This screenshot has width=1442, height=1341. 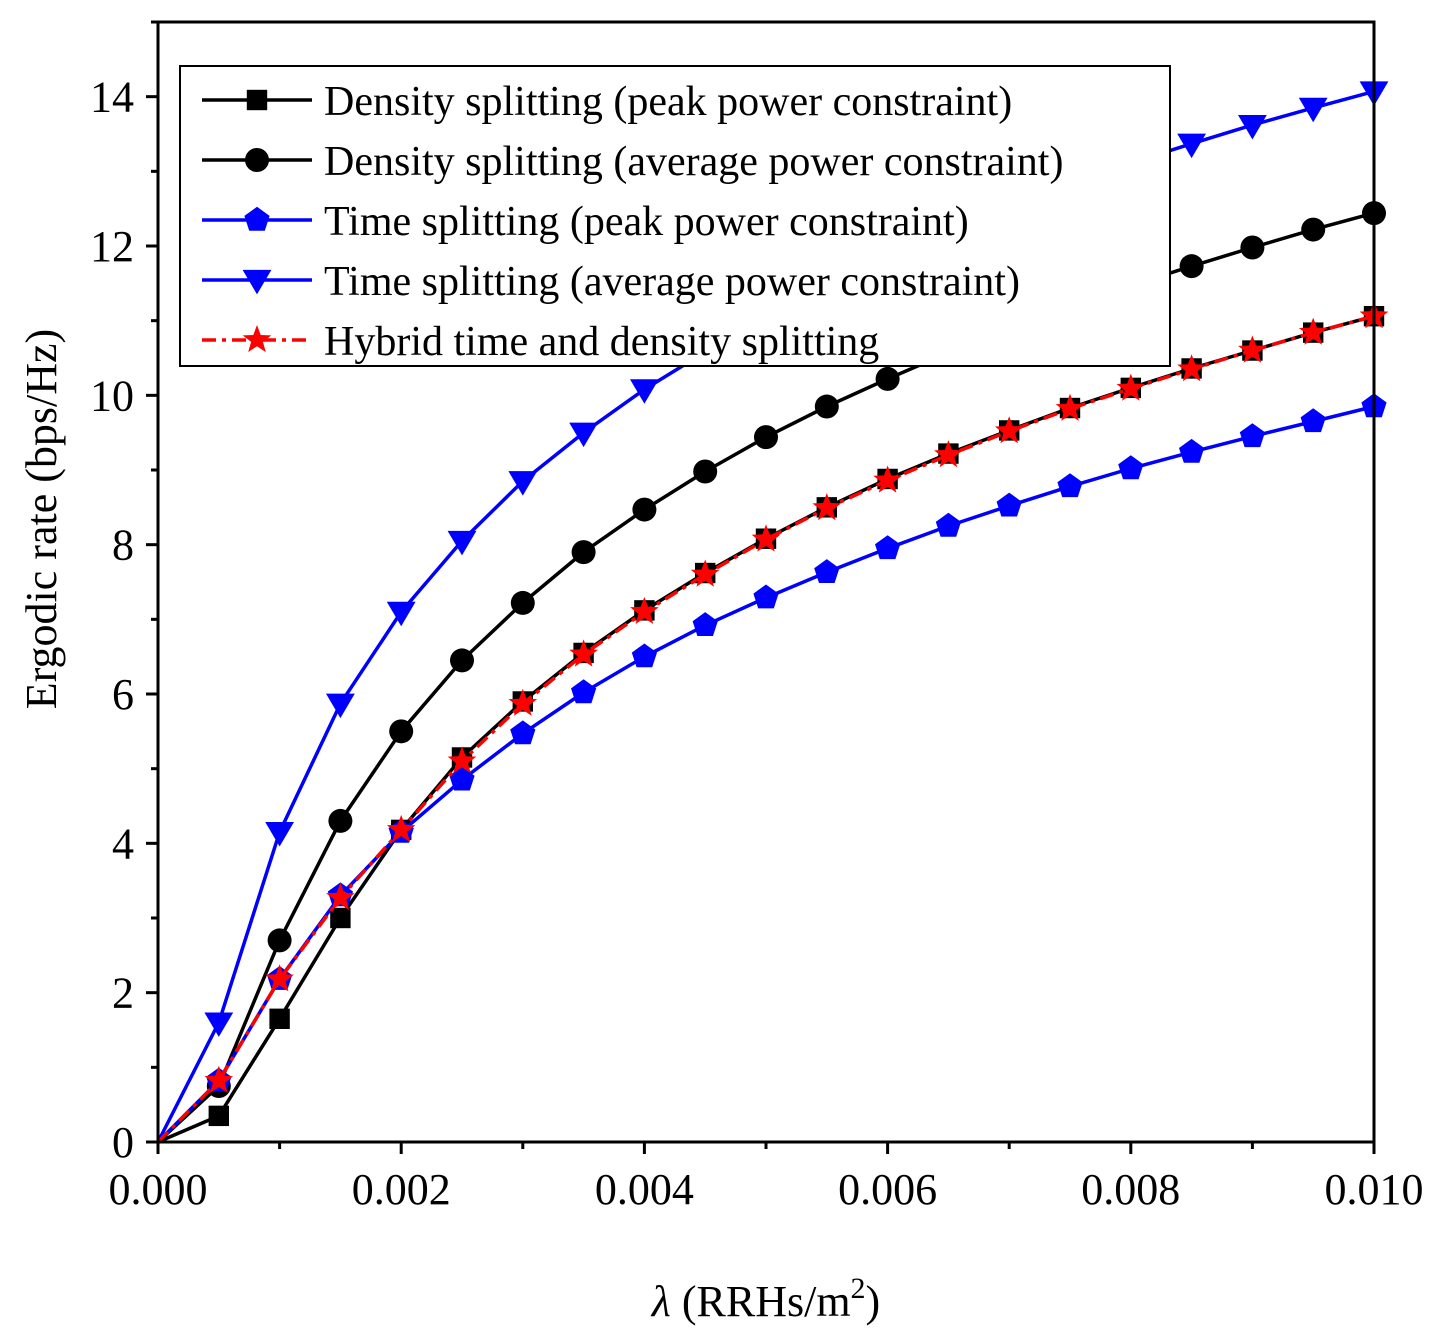 What do you see at coordinates (644, 1189) in the screenshot?
I see `x-tick-label: 0.004` at bounding box center [644, 1189].